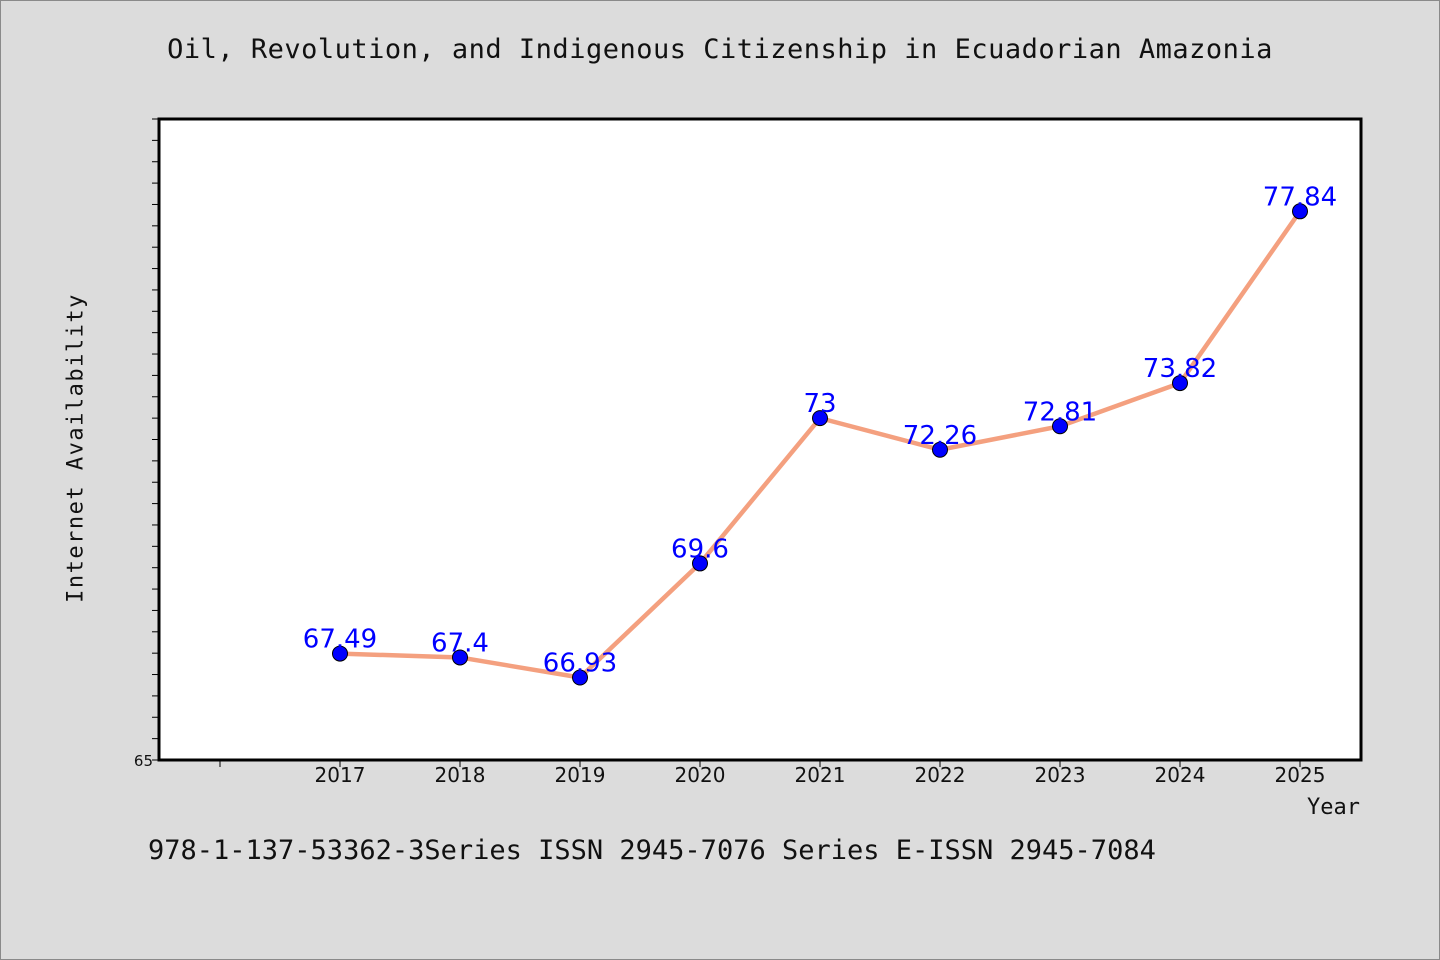 The width and height of the screenshot is (1440, 960). What do you see at coordinates (580, 664) in the screenshot?
I see `data-label: 66.93` at bounding box center [580, 664].